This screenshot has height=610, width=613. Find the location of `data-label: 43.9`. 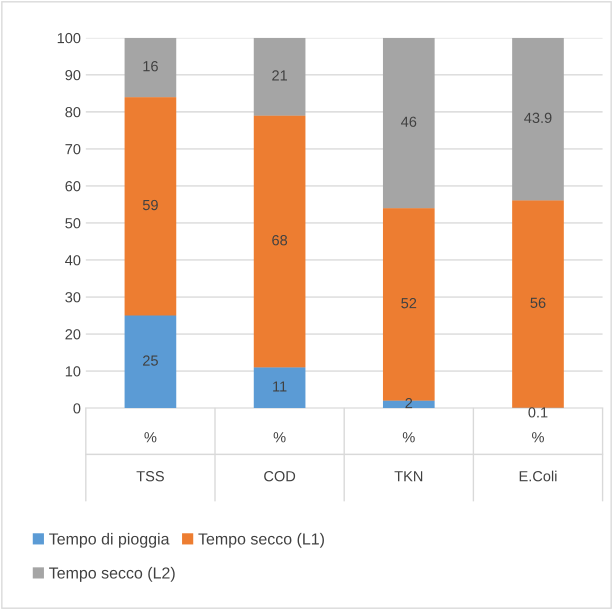

data-label: 43.9 is located at coordinates (538, 118).